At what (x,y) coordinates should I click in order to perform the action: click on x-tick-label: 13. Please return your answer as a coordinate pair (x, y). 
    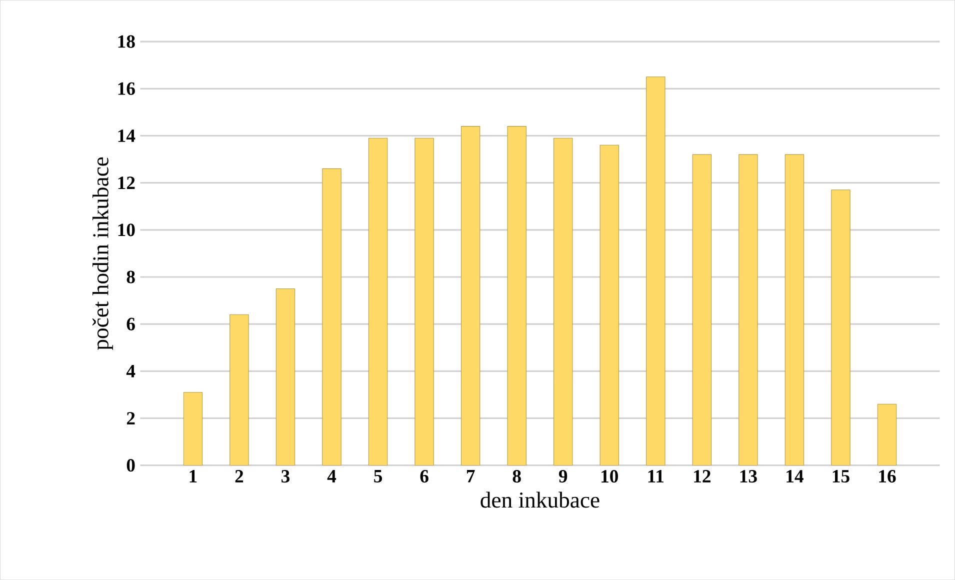
    Looking at the image, I should click on (748, 476).